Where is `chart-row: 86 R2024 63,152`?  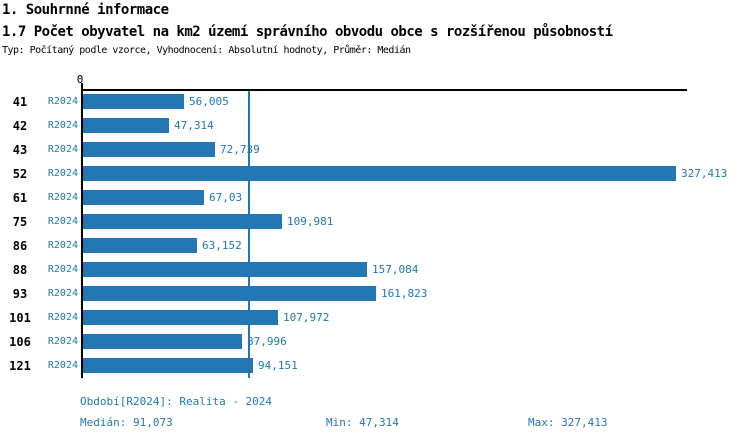
chart-row: 86 R2024 63,152 is located at coordinates (375, 246).